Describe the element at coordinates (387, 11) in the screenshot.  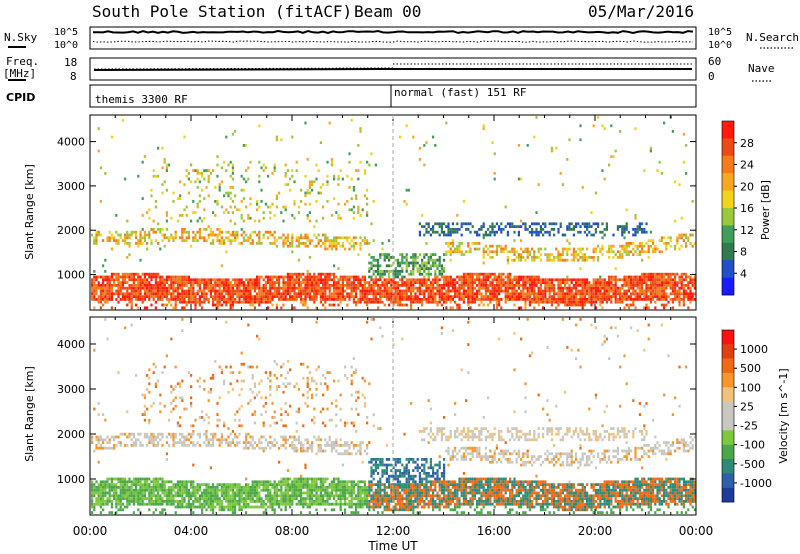
I see `beam-label: Beam 00` at that location.